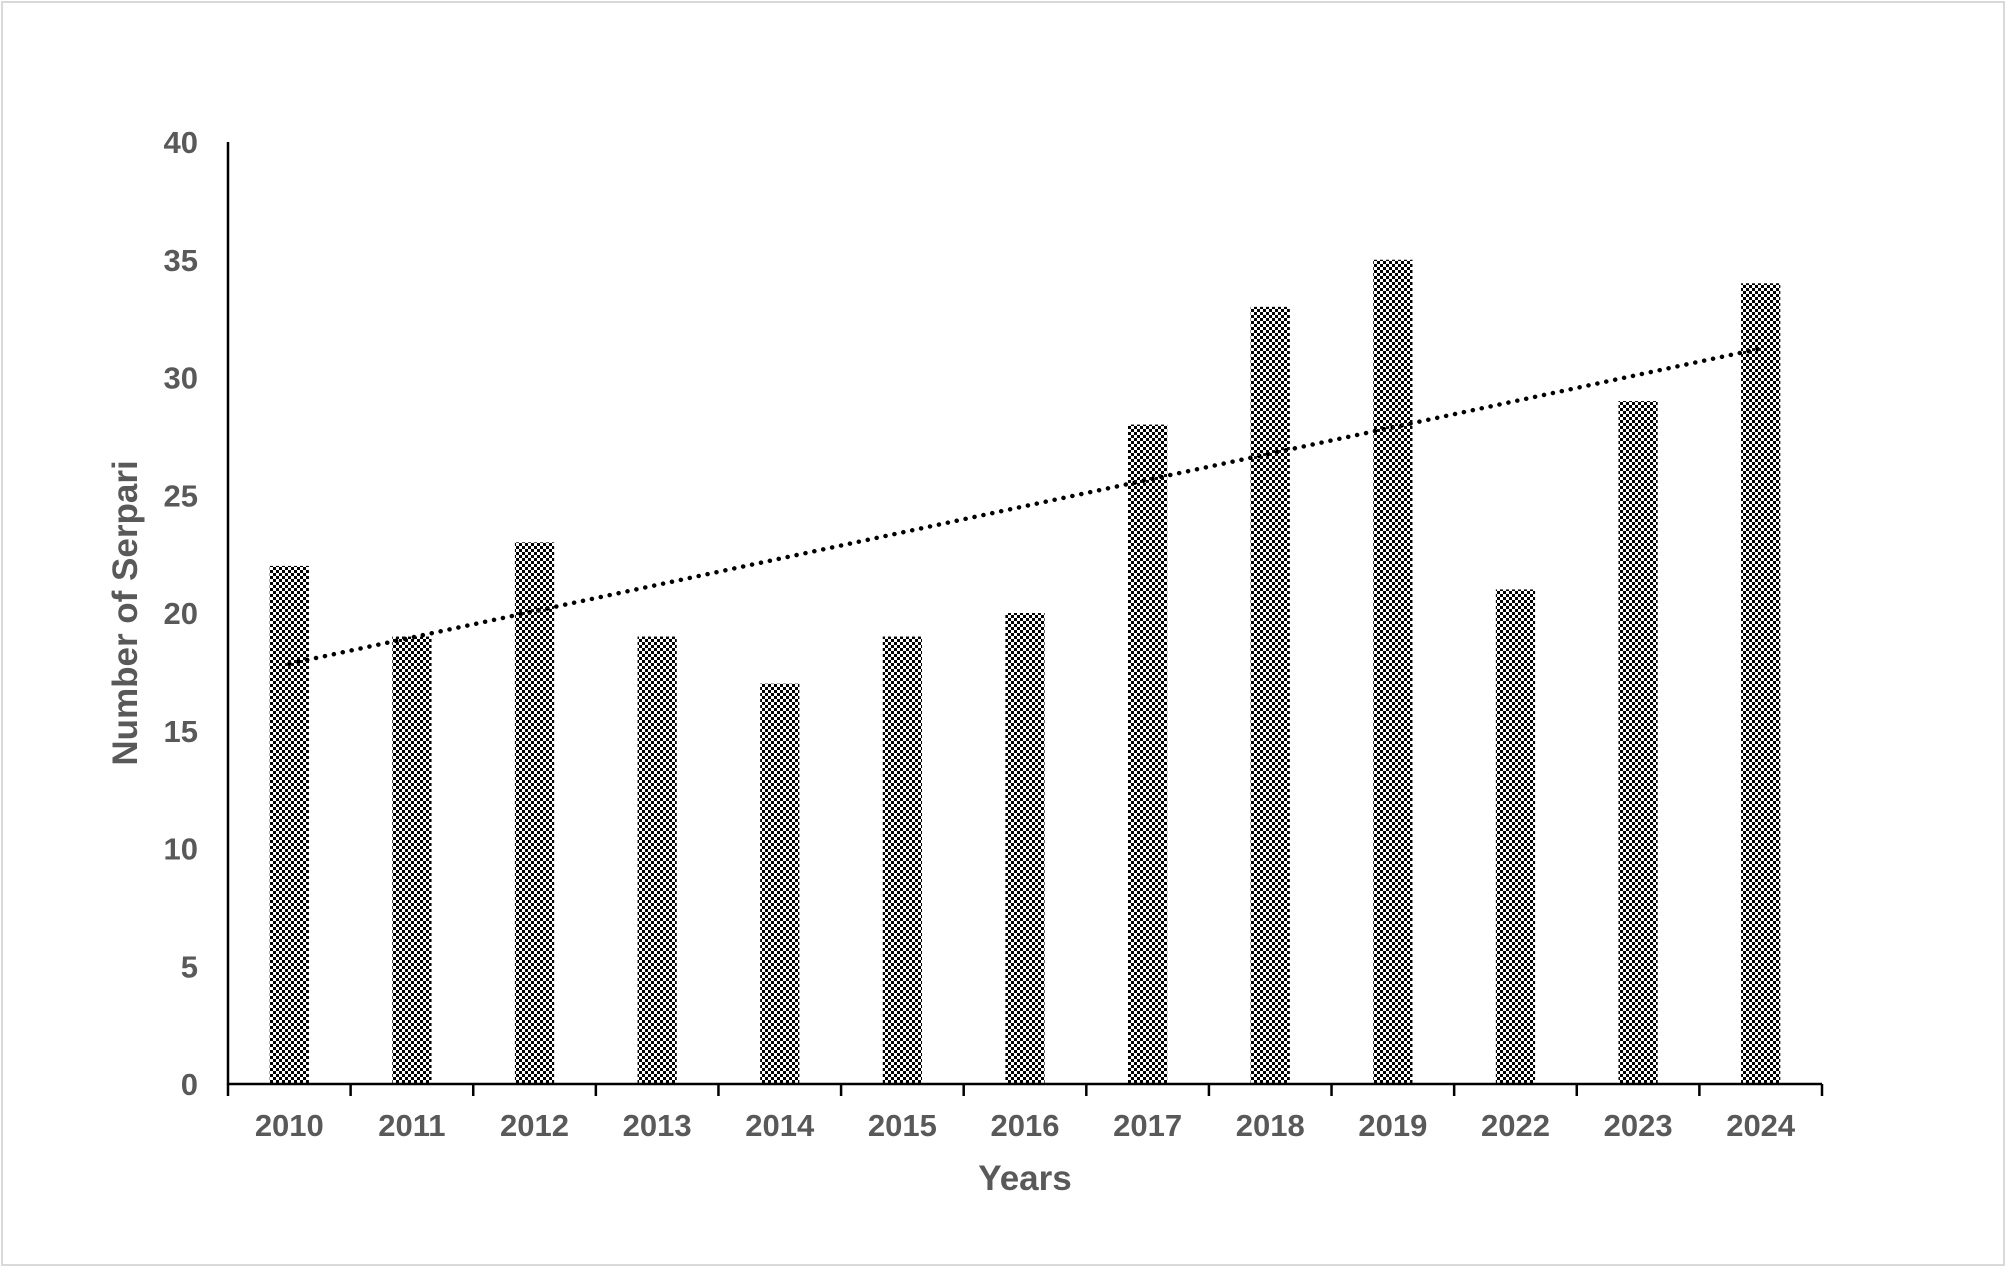 The width and height of the screenshot is (2008, 1269). I want to click on y-tick-label: 20, so click(181, 613).